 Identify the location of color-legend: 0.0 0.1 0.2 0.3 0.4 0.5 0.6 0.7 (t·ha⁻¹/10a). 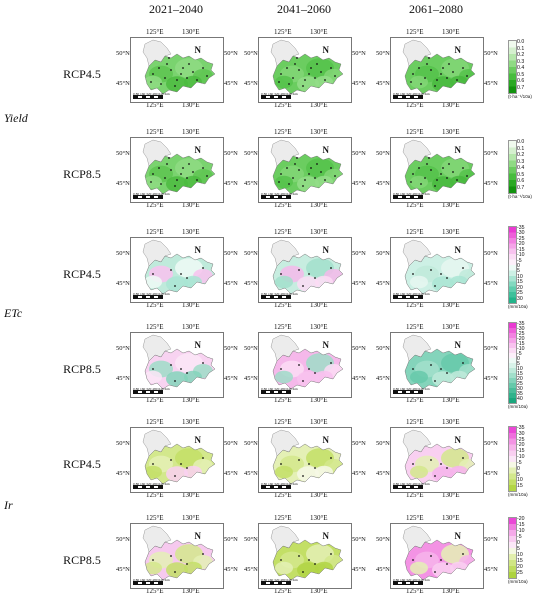
(528, 170).